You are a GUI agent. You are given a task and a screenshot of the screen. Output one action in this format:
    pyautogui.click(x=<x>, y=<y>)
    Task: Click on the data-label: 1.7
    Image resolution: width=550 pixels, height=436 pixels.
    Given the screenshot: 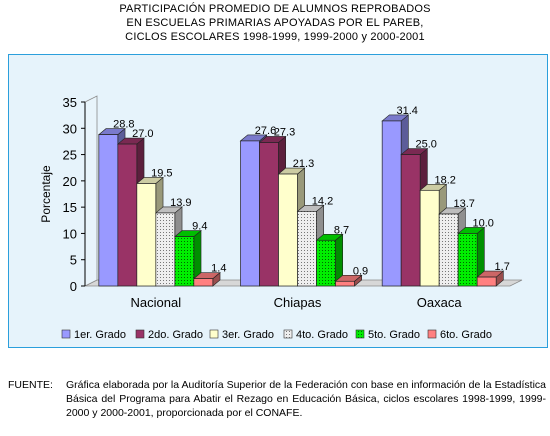 What is the action you would take?
    pyautogui.click(x=502, y=267)
    